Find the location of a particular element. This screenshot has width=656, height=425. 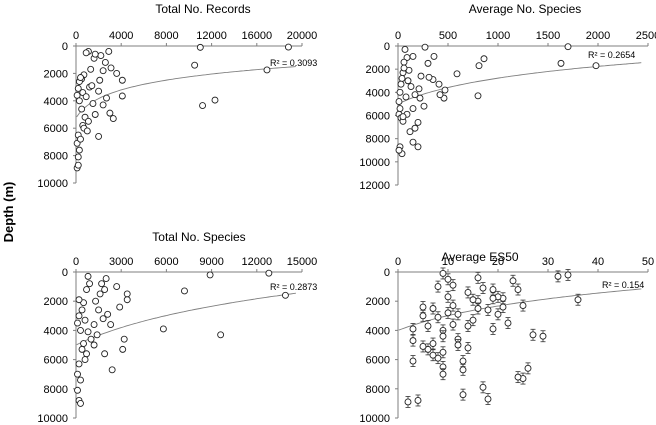

x-tick-label: 4000 is located at coordinates (121, 36).